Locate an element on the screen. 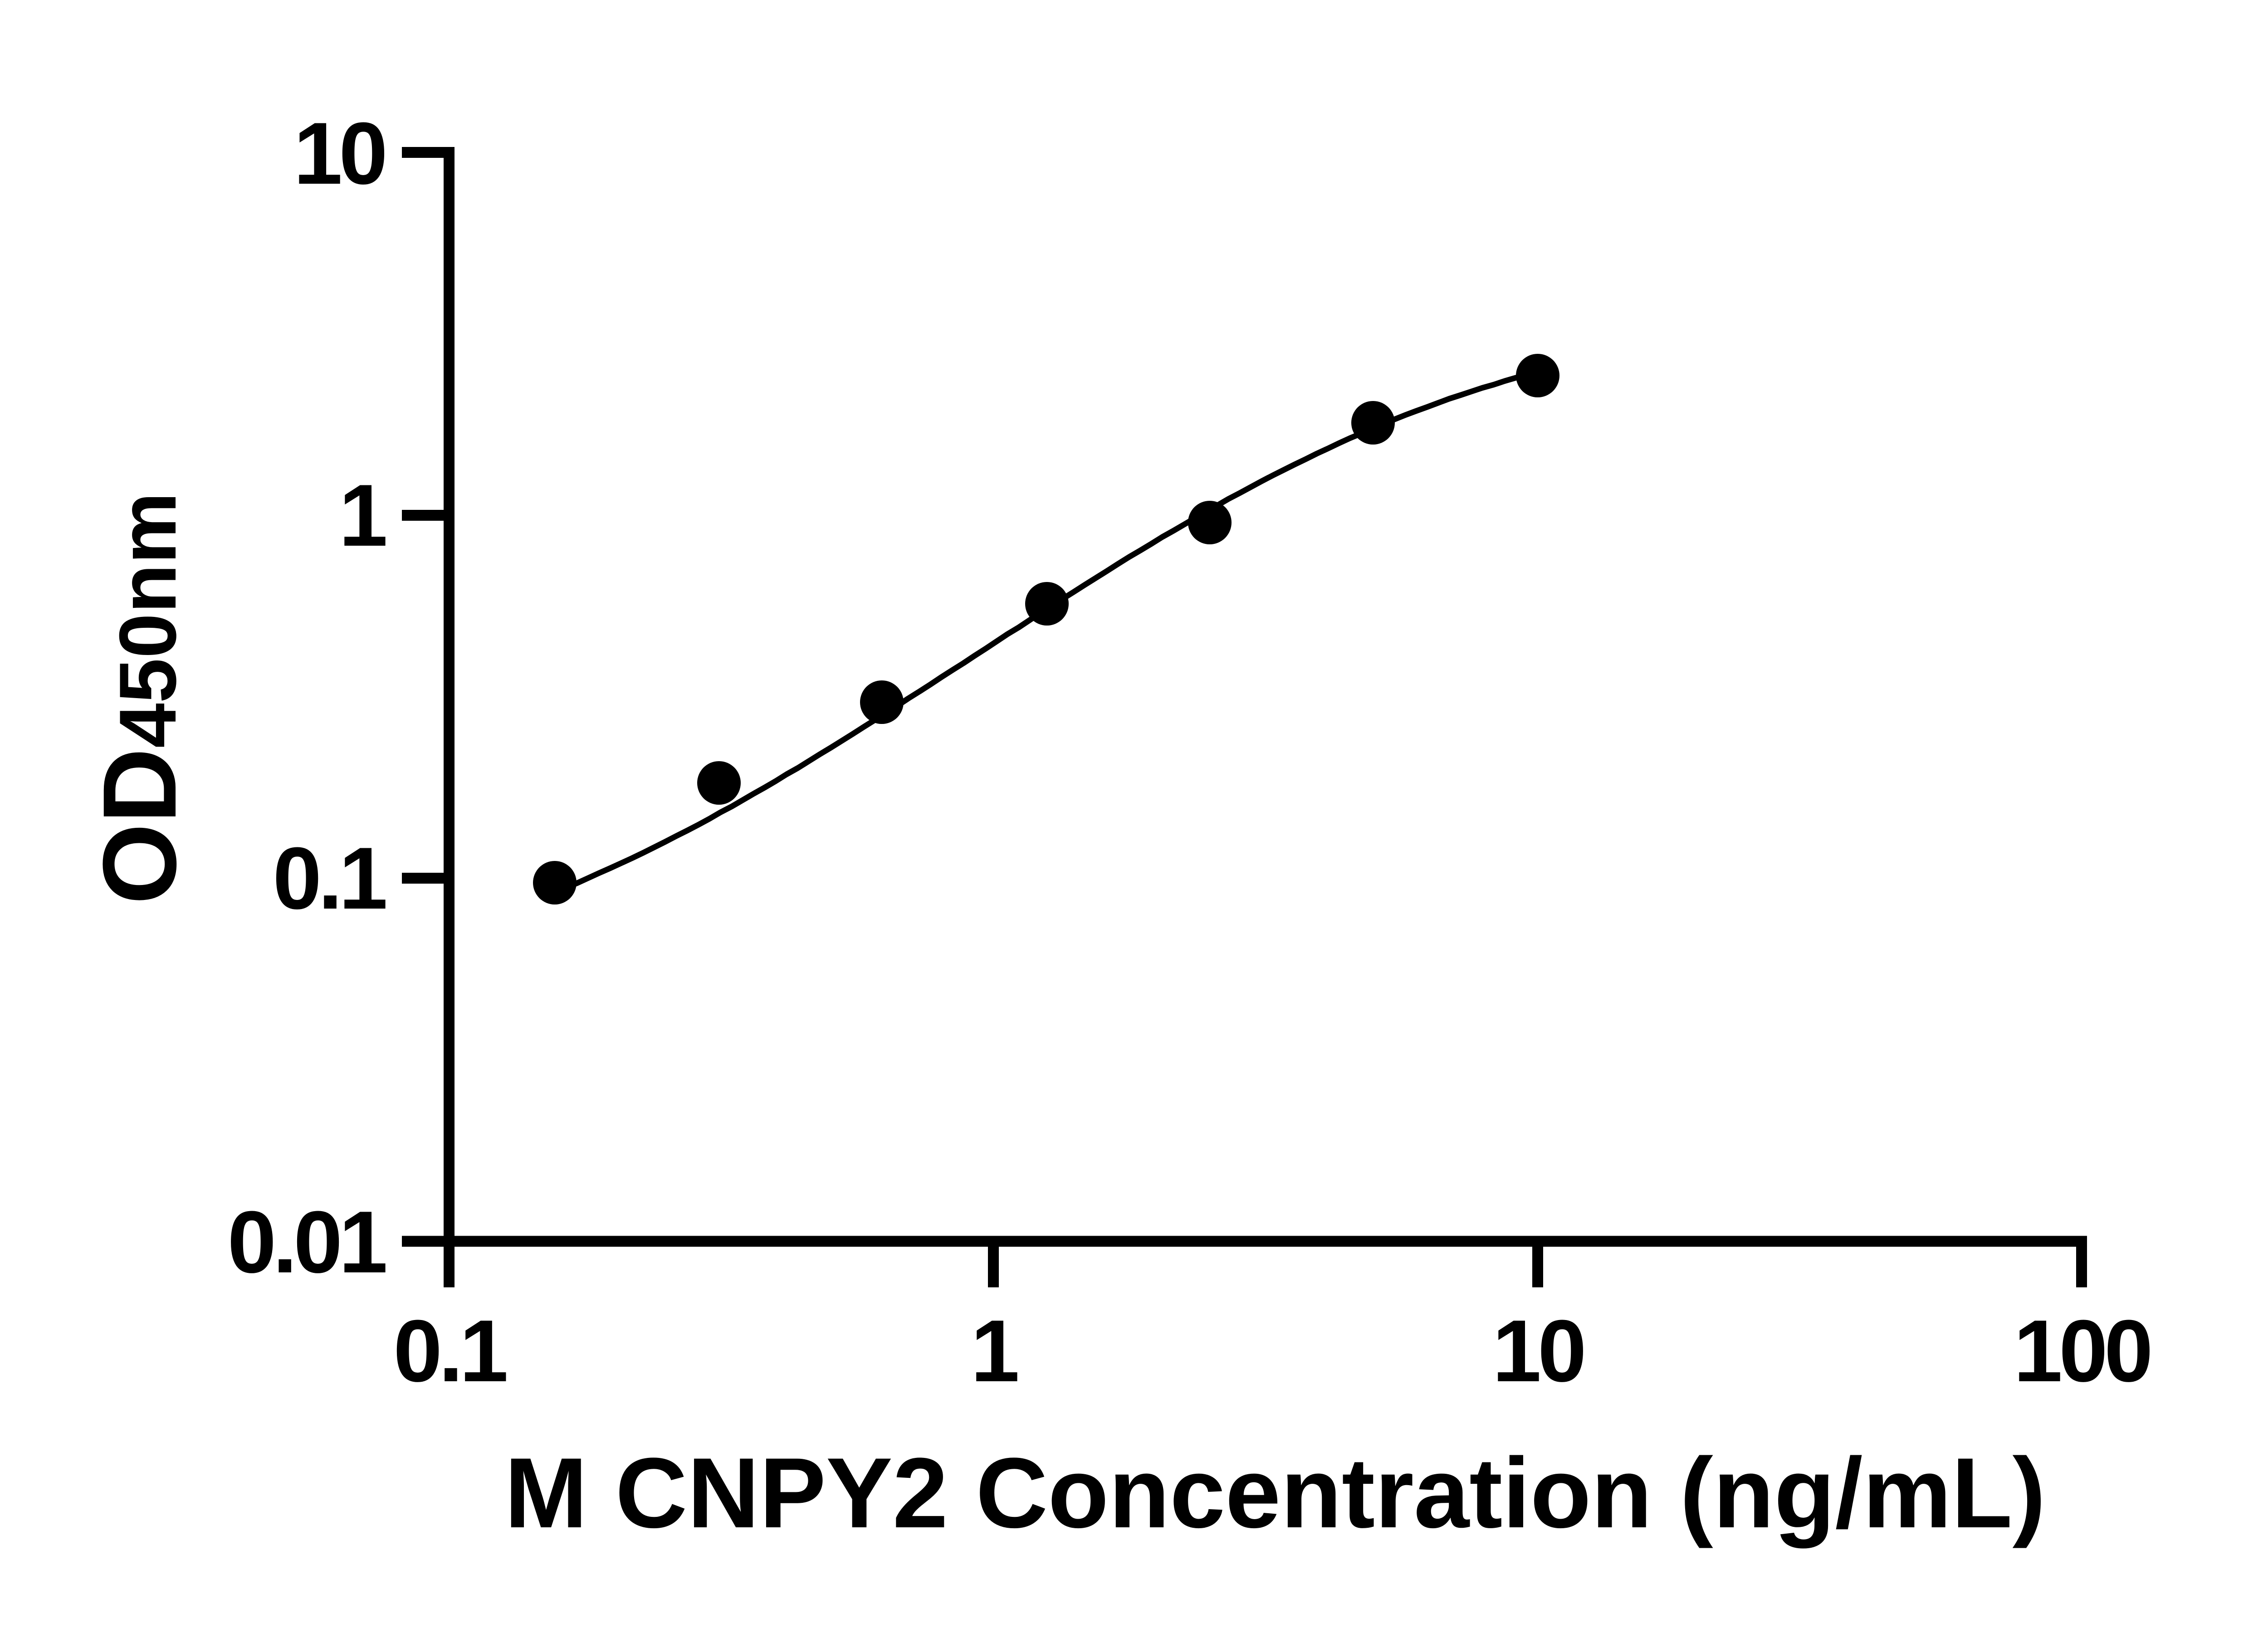 This screenshot has width=2268, height=1633. svg-text: OD450nm is located at coordinates (140, 698).